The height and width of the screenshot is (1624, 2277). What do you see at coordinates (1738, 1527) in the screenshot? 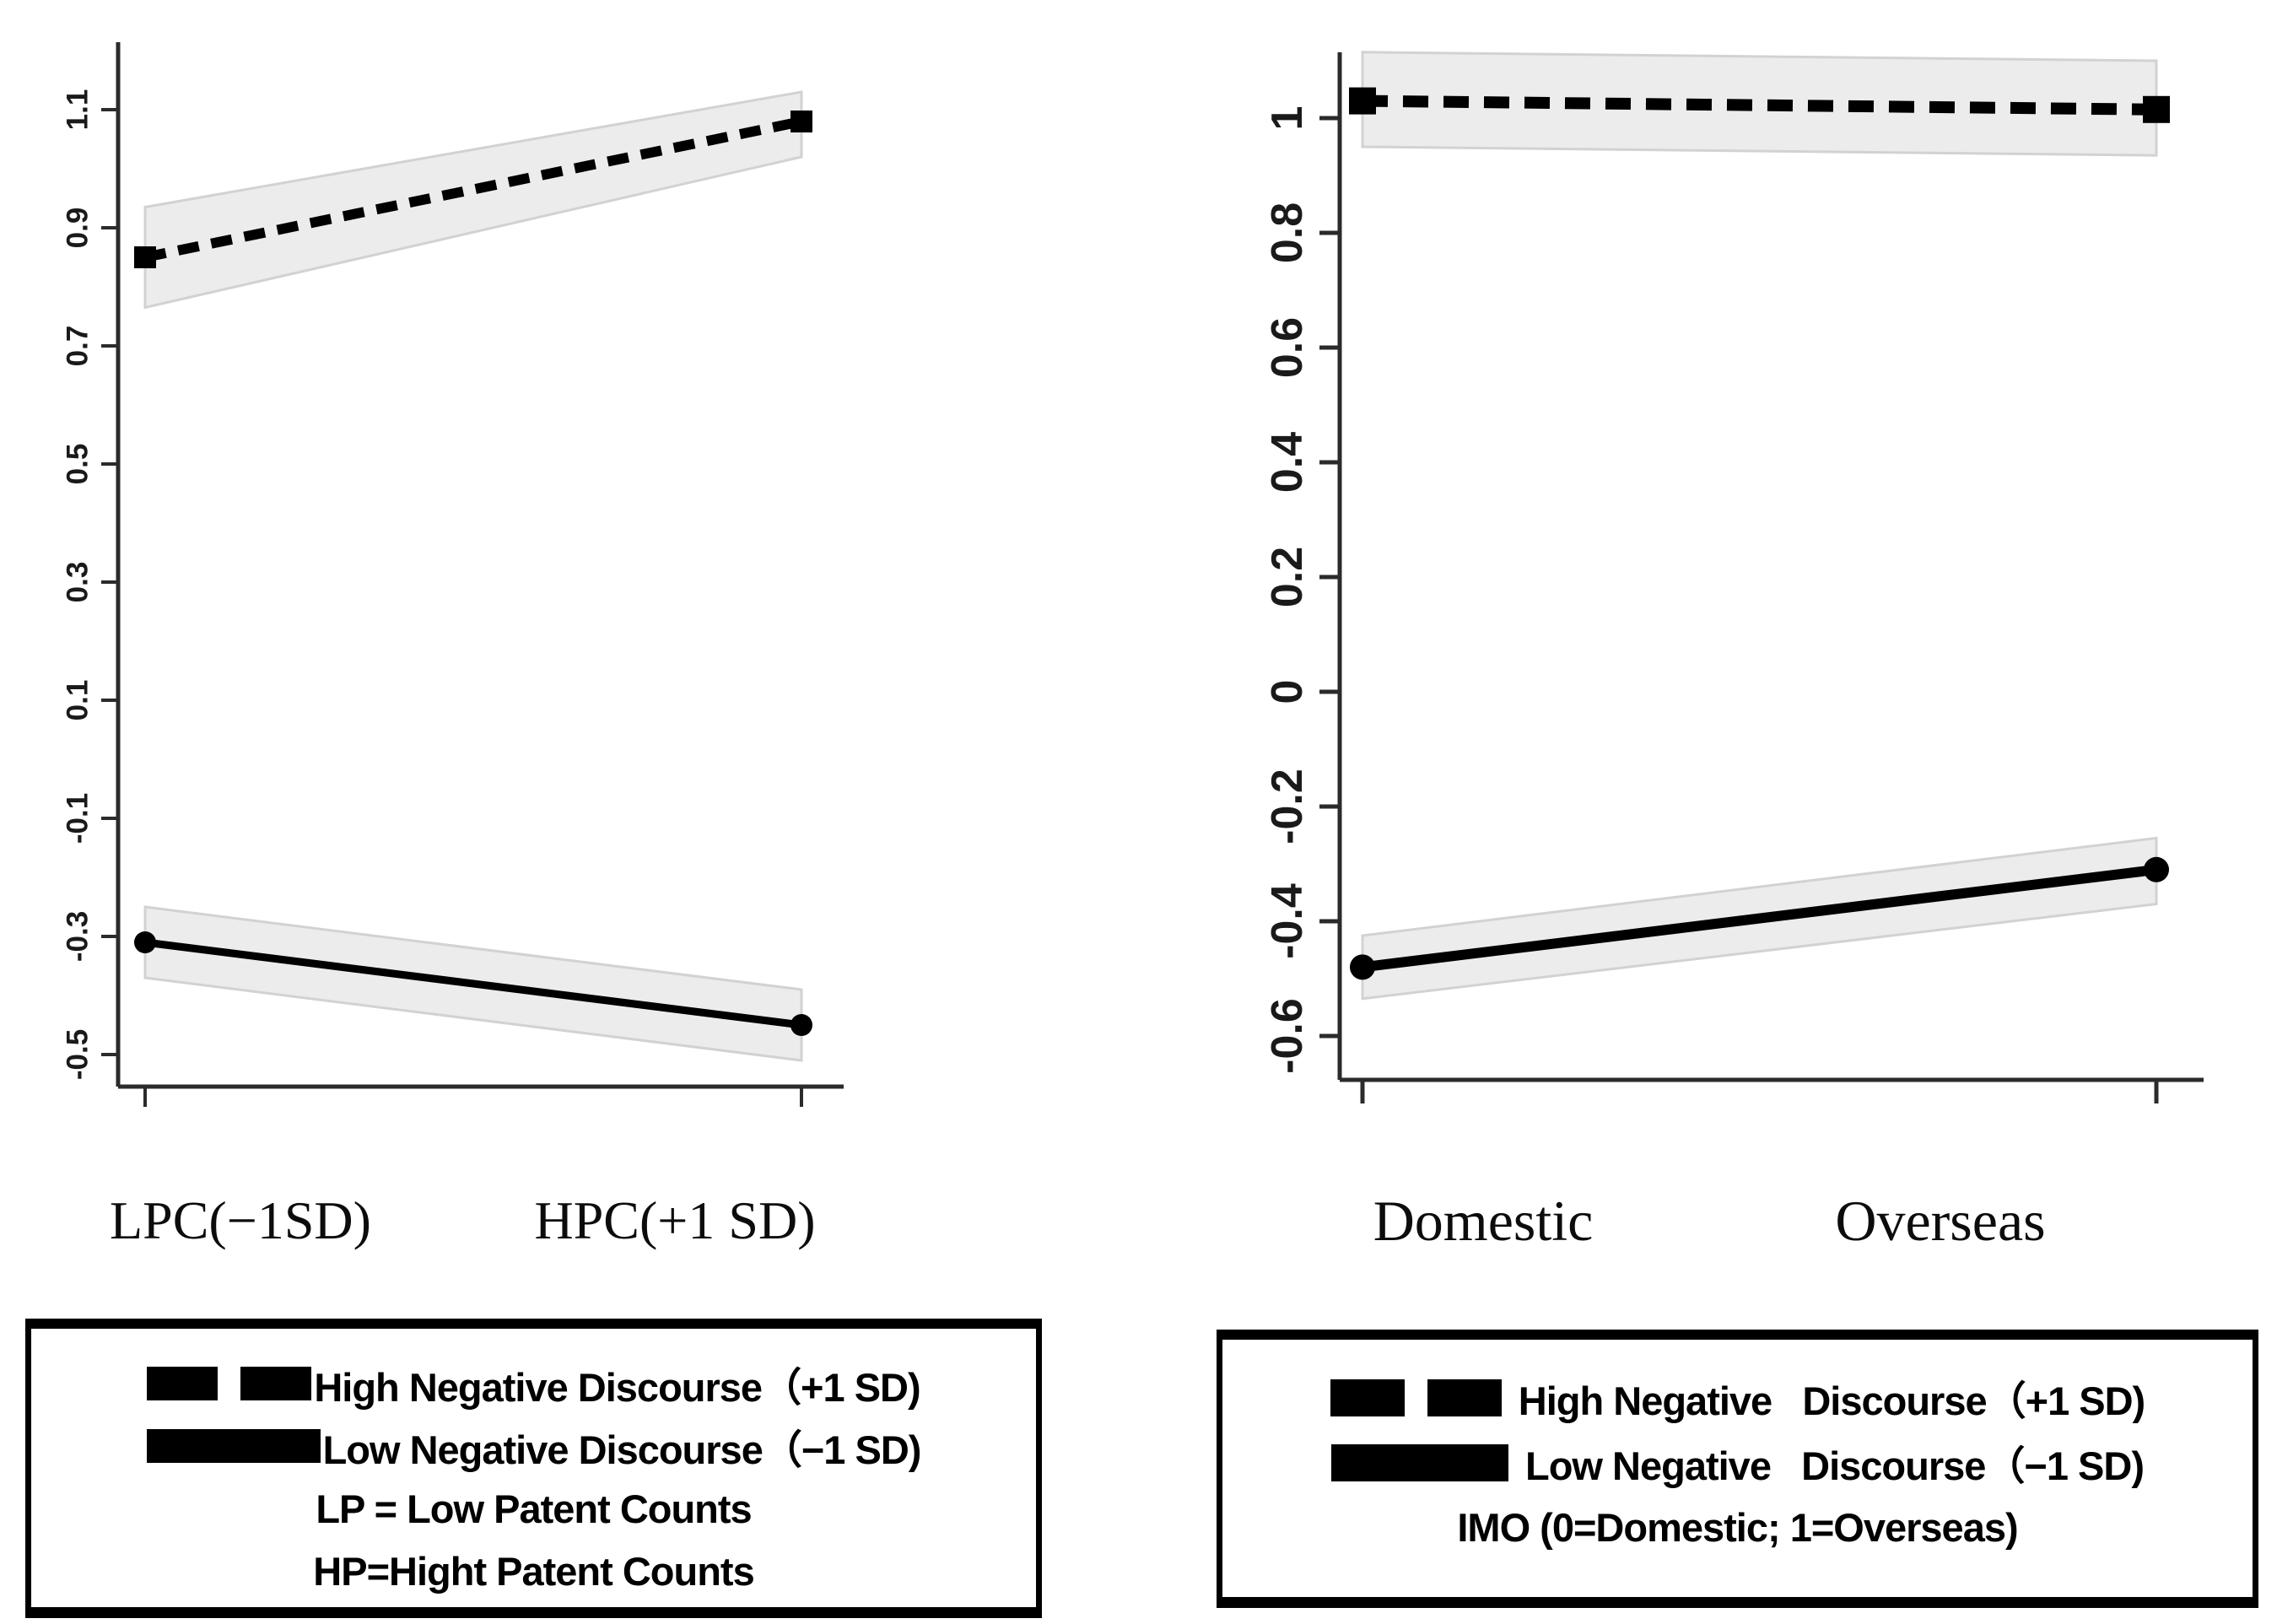
I see `legend-note-imo: IMO (0=Domestic; 1=Overseas)` at bounding box center [1738, 1527].